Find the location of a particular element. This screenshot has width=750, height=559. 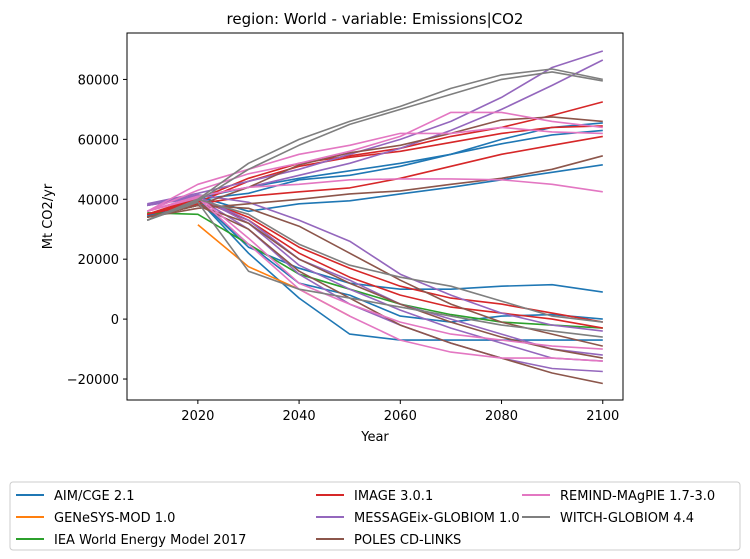

x-axis-ticks: 2020 2040 2060 2080 2100 is located at coordinates (400, 412).